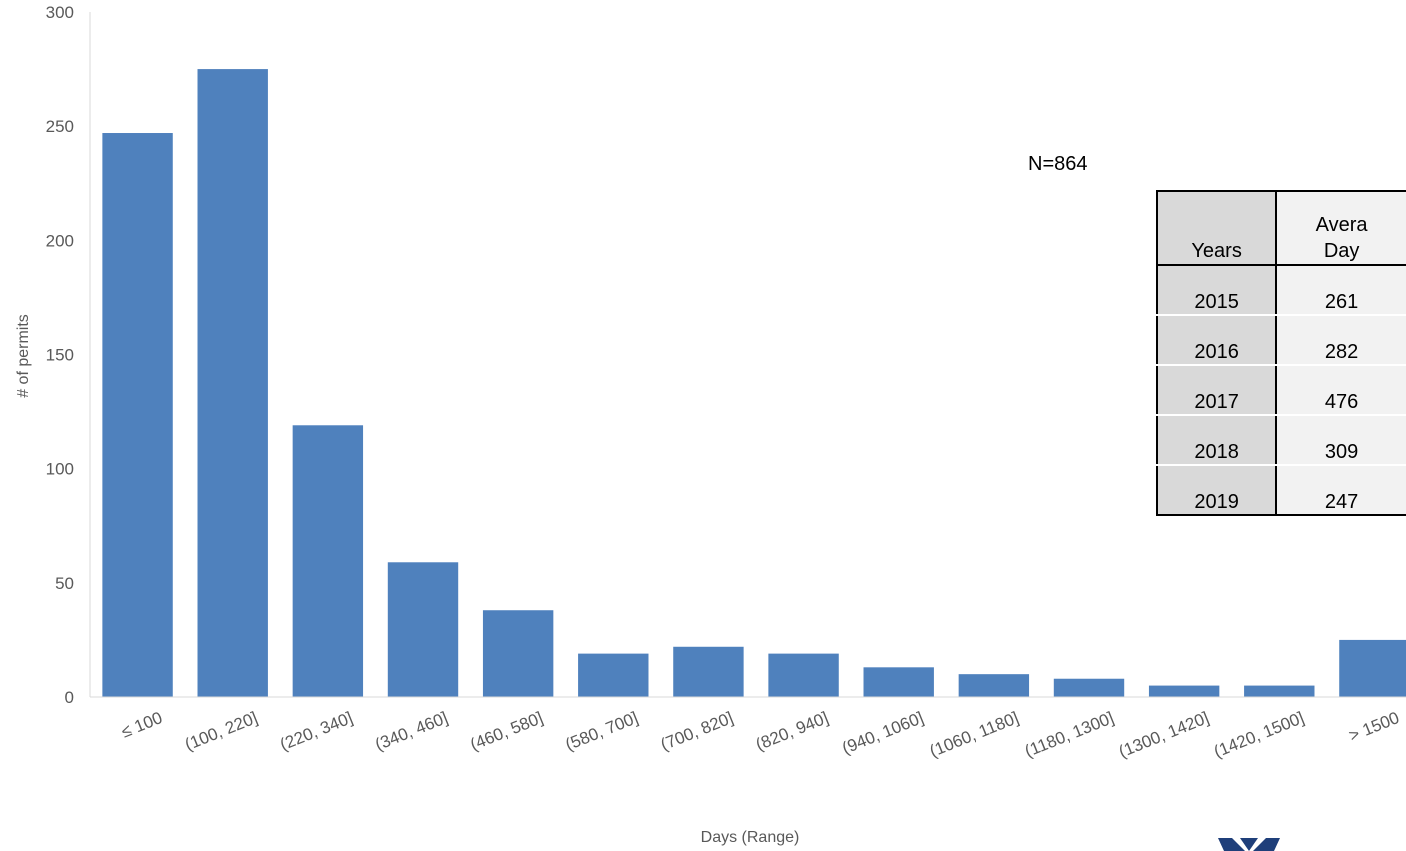 The image size is (1406, 851). What do you see at coordinates (882, 733) in the screenshot?
I see `x-tick-label: (940, 1060]` at bounding box center [882, 733].